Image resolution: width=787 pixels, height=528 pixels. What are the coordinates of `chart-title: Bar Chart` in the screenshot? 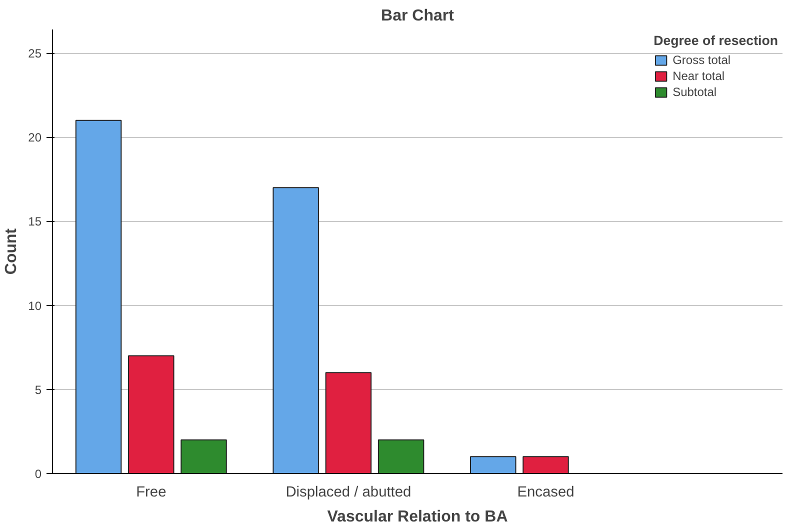 It's located at (418, 16).